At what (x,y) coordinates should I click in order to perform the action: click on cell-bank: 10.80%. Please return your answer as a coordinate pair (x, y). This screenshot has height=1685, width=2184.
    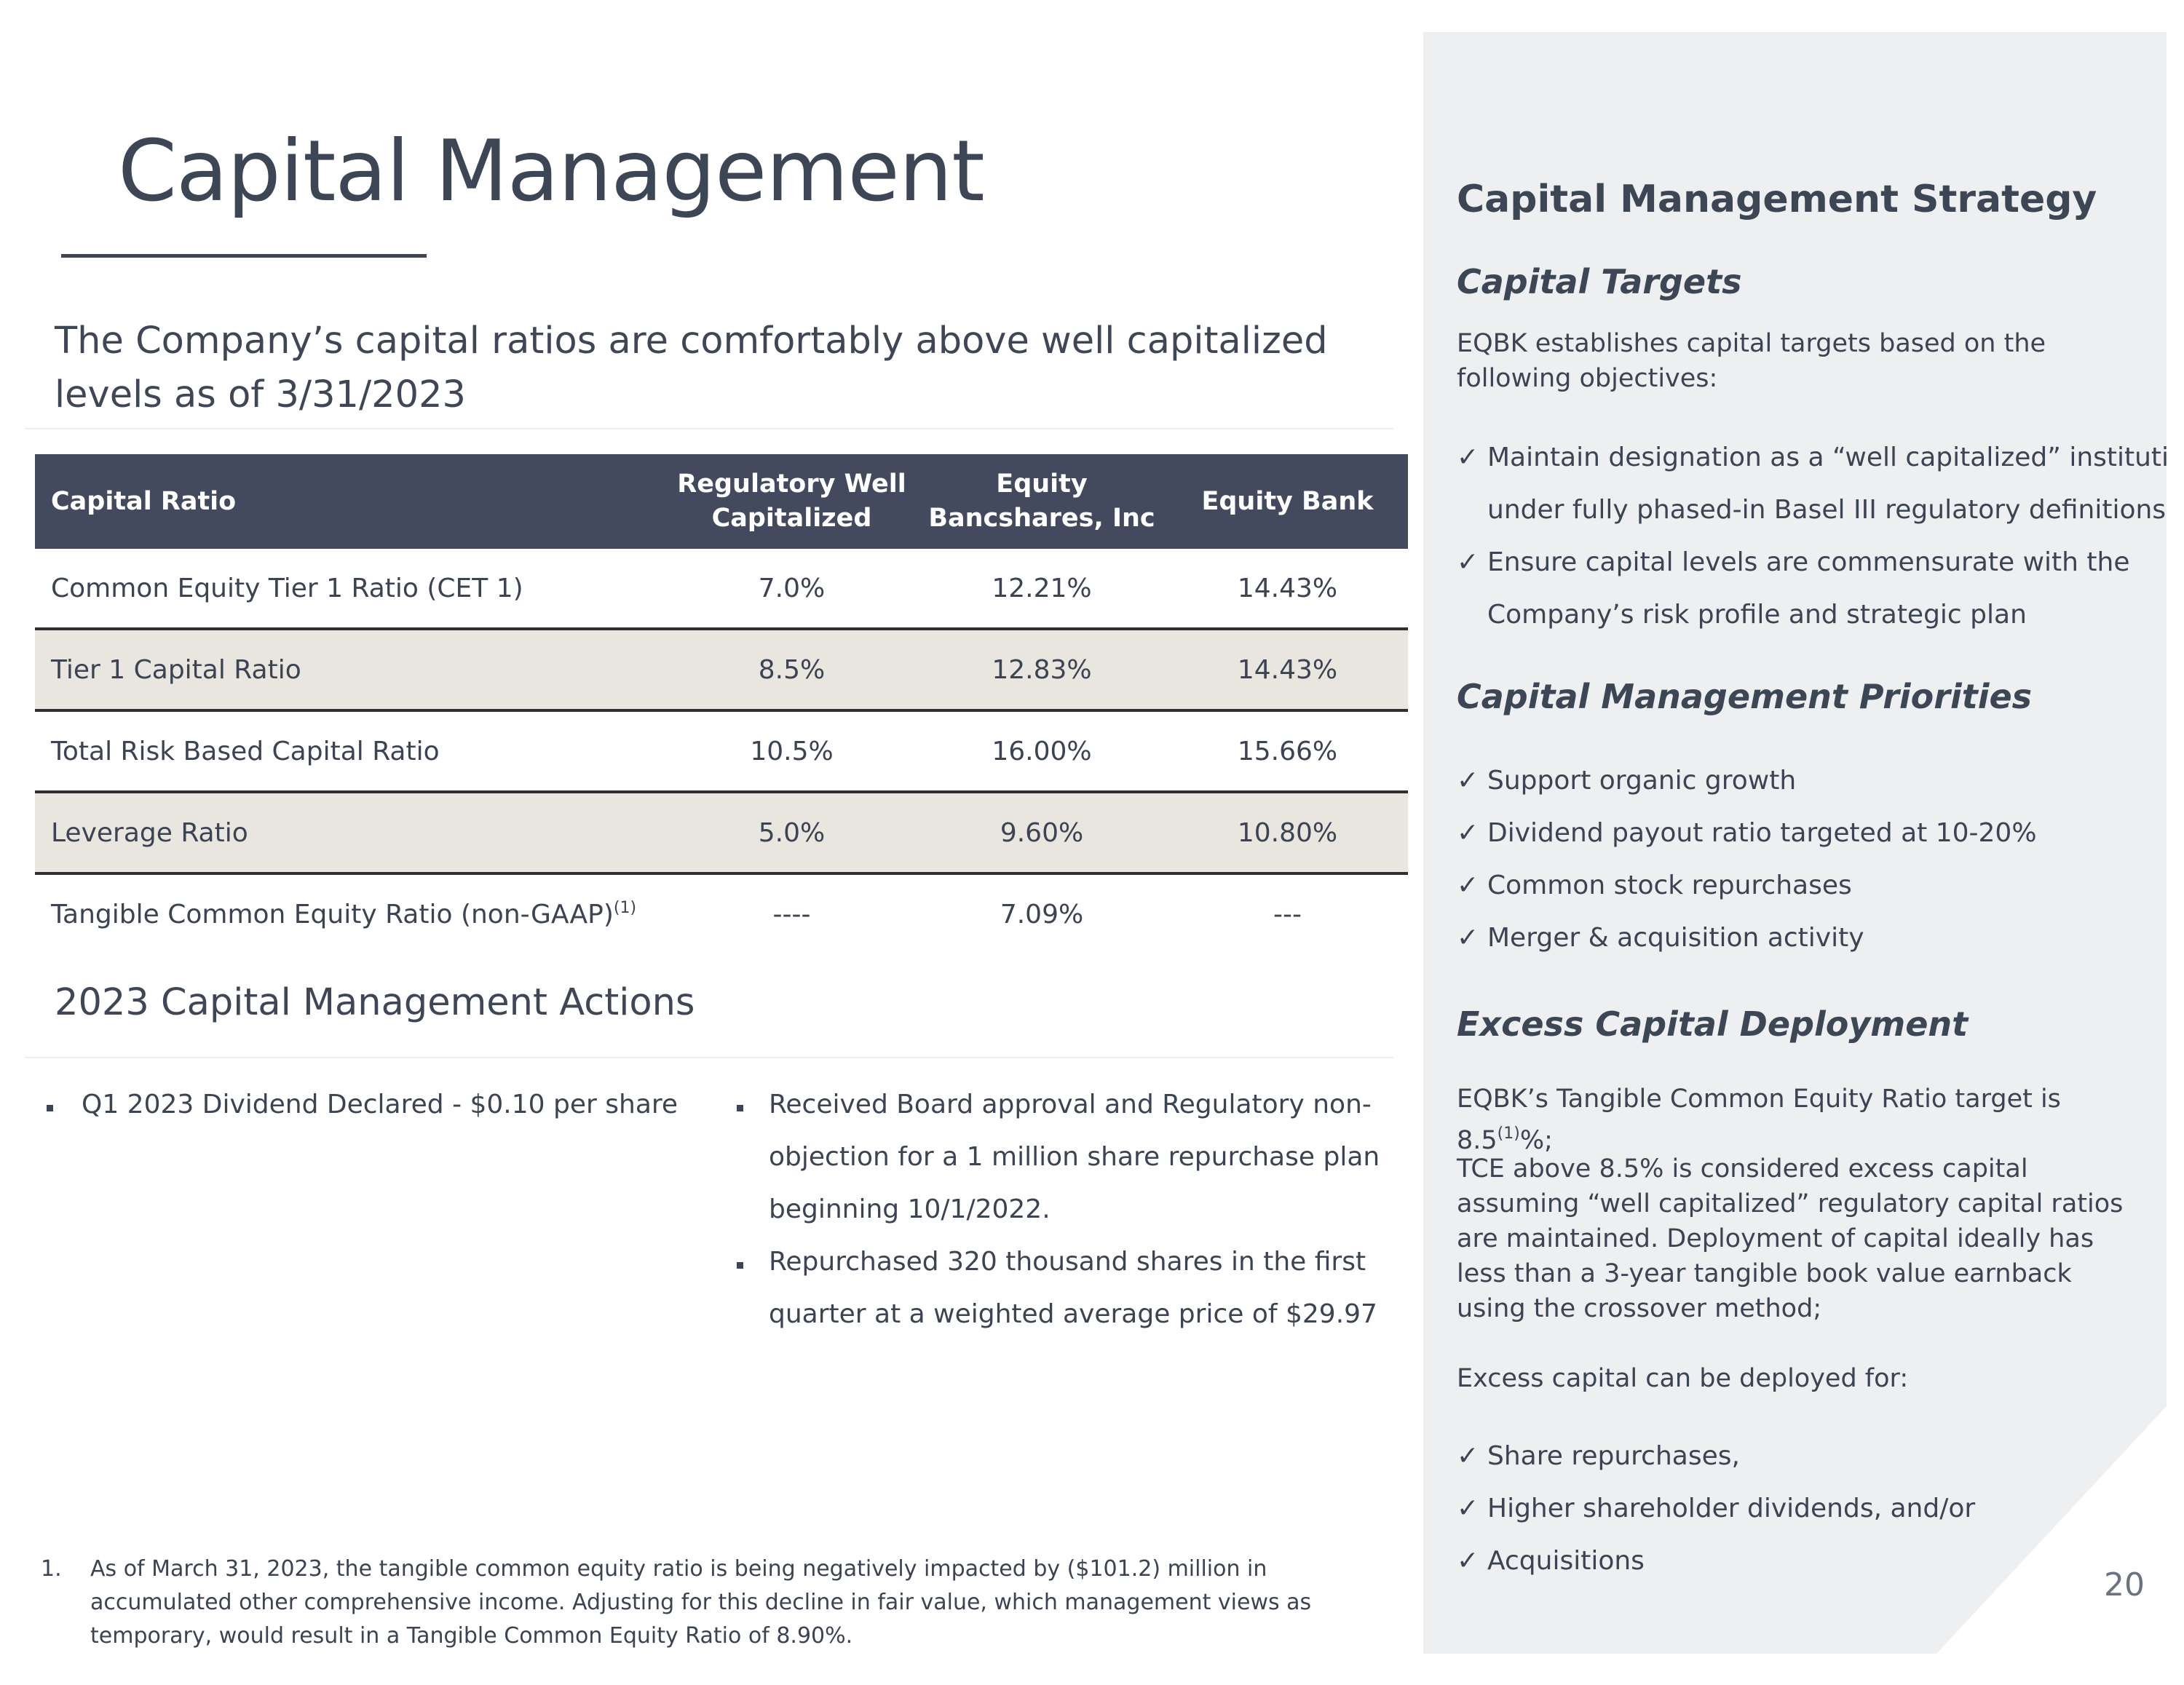
    Looking at the image, I should click on (1287, 833).